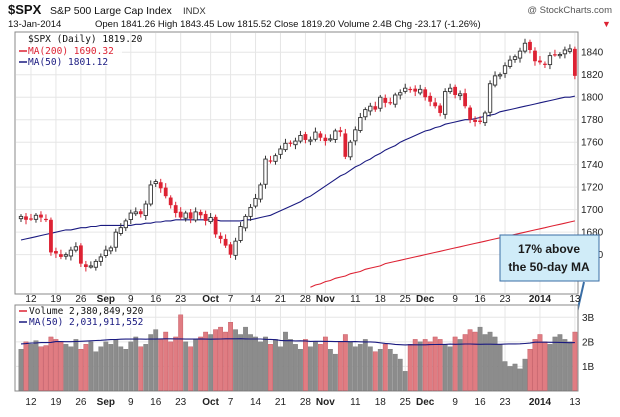 This screenshot has width=620, height=417. Describe the element at coordinates (306, 402) in the screenshot. I see `x-tick-label: 28` at that location.